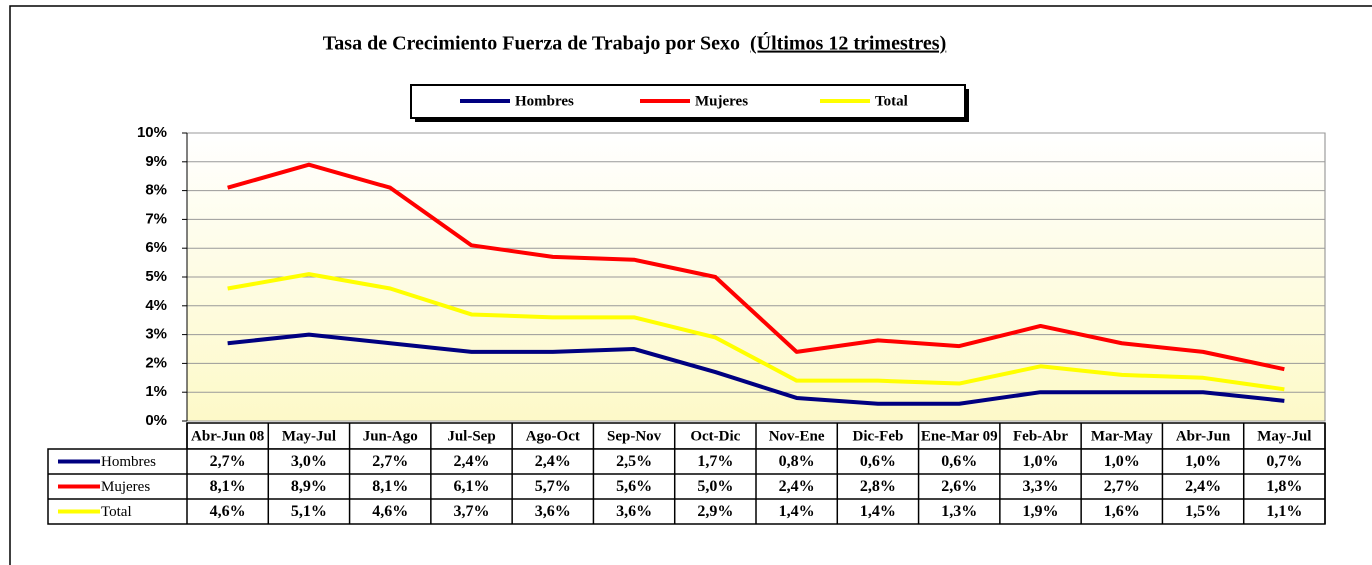  I want to click on table-value: 6,1%, so click(472, 486).